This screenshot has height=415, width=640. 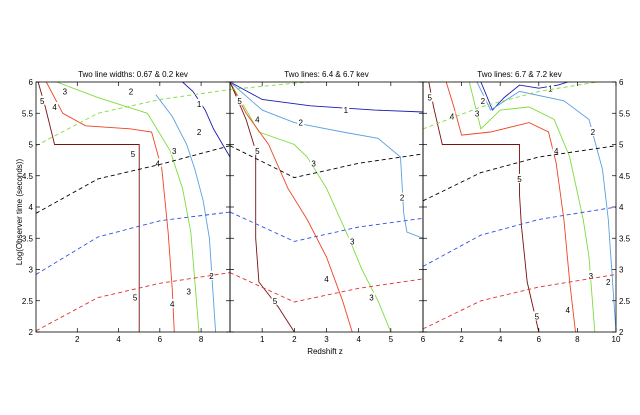 What do you see at coordinates (28, 176) in the screenshot?
I see `y-tick-label: 4.5` at bounding box center [28, 176].